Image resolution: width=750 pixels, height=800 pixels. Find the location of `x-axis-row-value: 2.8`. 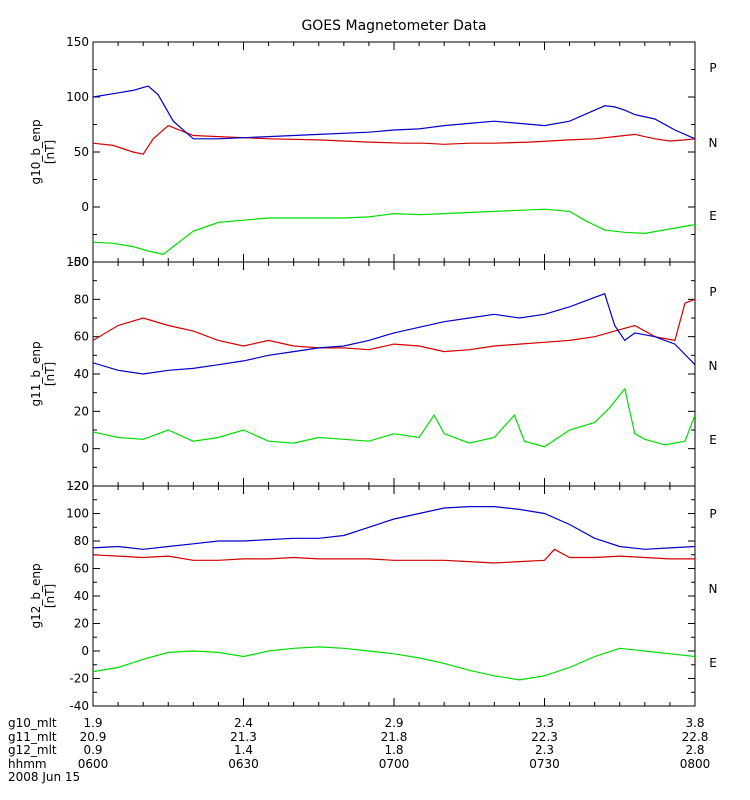

x-axis-row-value: 2.8 is located at coordinates (694, 750).